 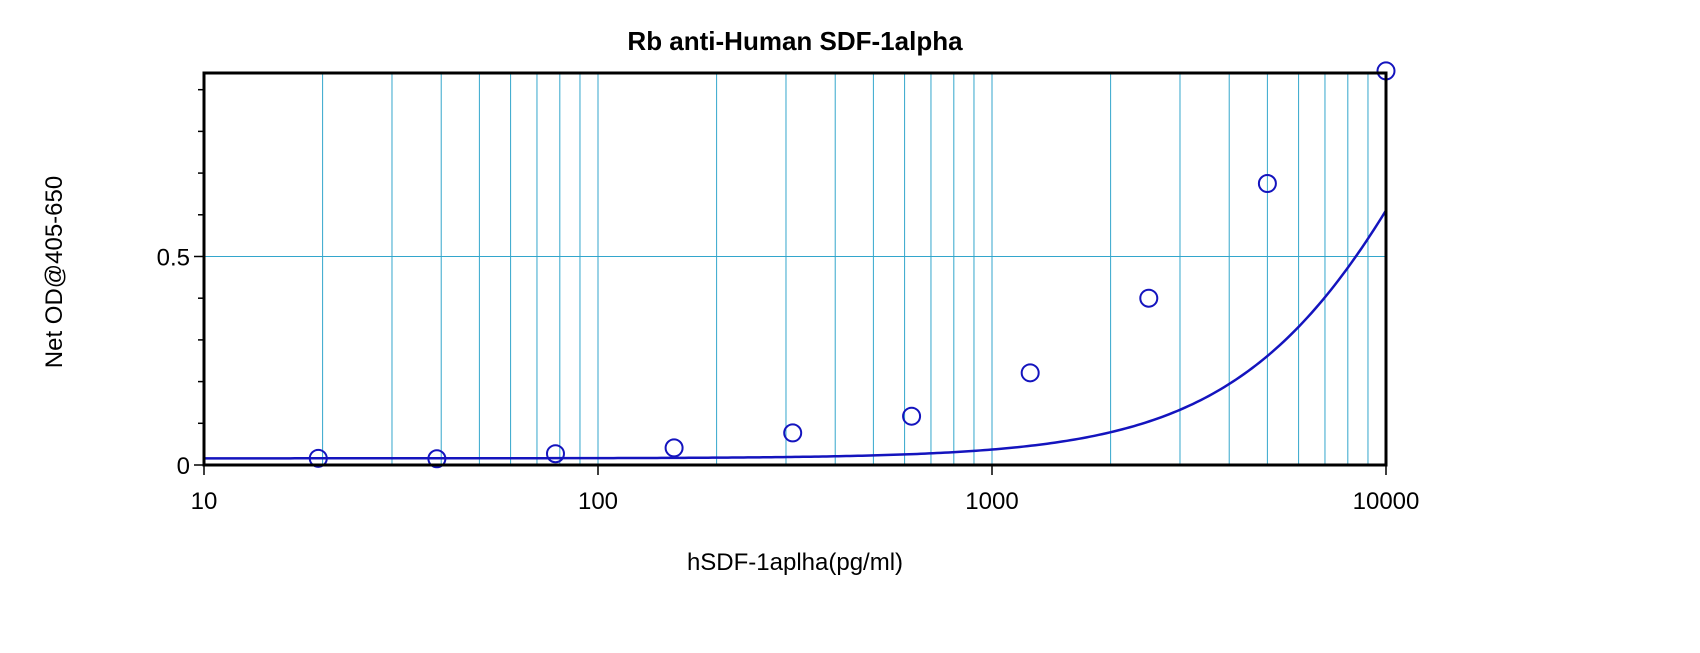 I want to click on x-axis-title: hSDF-1aplha(pg/ml), so click(x=795, y=562).